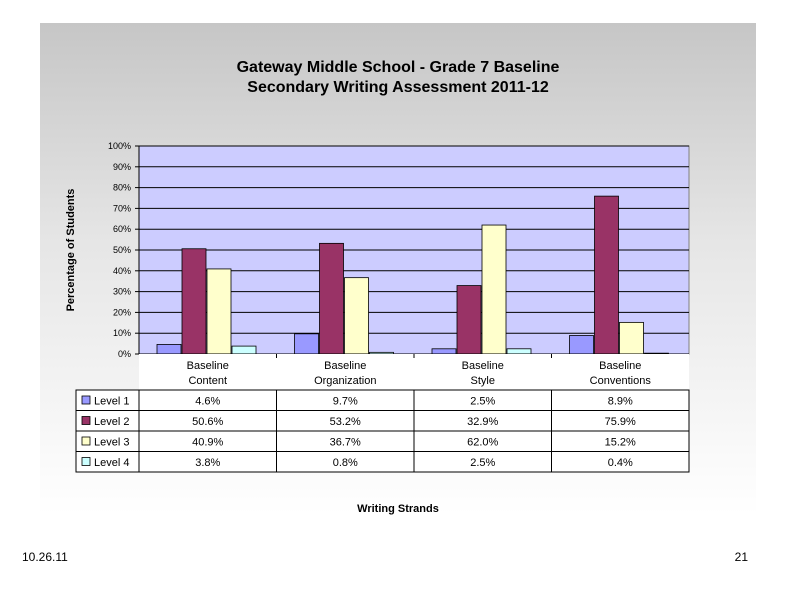  Describe the element at coordinates (207, 443) in the screenshot. I see `table-cell: 40.9%` at that location.